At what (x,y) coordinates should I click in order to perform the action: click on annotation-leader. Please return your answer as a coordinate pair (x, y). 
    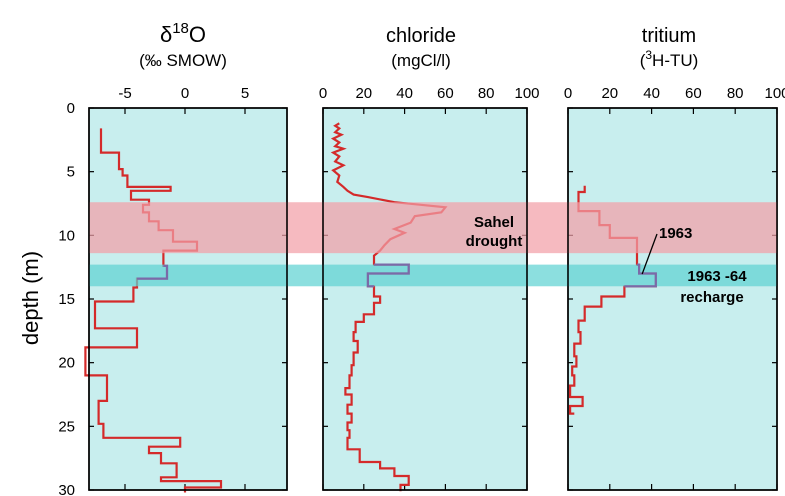
    Looking at the image, I should click on (649, 254).